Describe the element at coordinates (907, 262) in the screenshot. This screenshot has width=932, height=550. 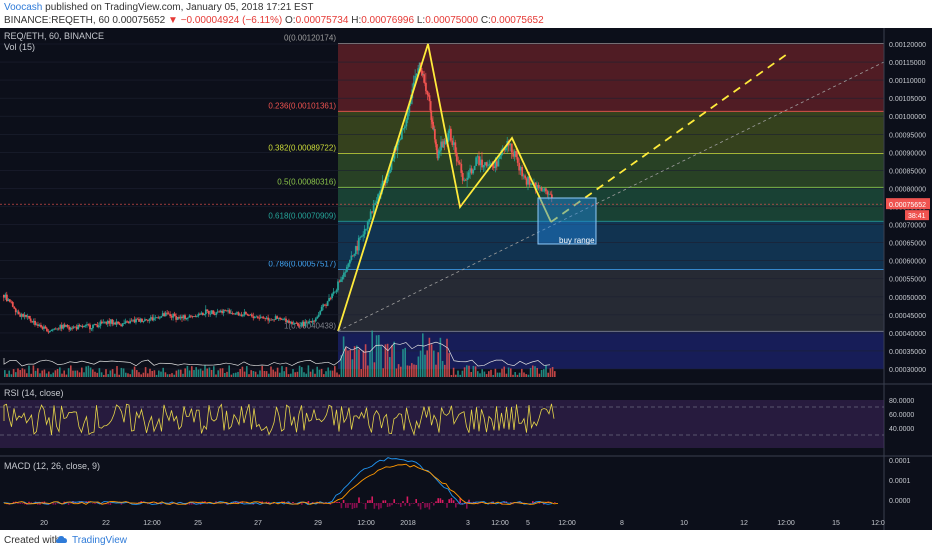
I see `price-tick-label: 0.00060000` at that location.